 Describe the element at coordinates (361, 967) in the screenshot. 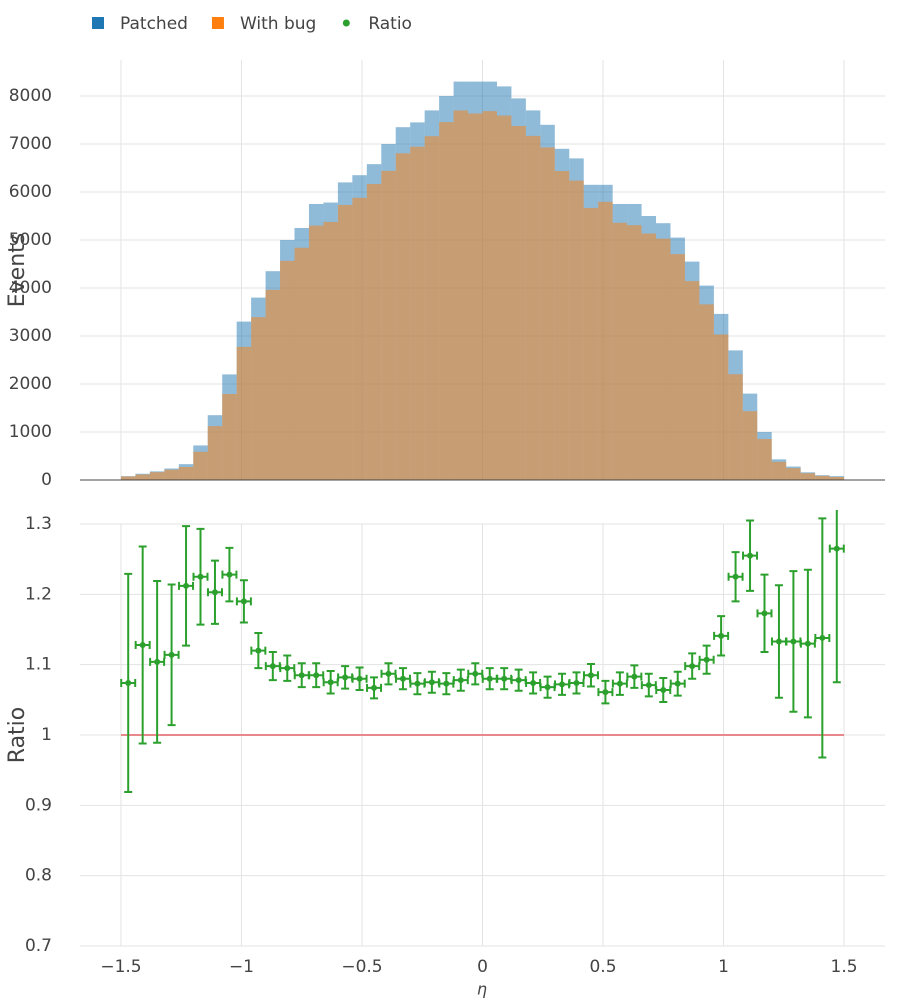

I see `x-tick-label: −0.5` at that location.